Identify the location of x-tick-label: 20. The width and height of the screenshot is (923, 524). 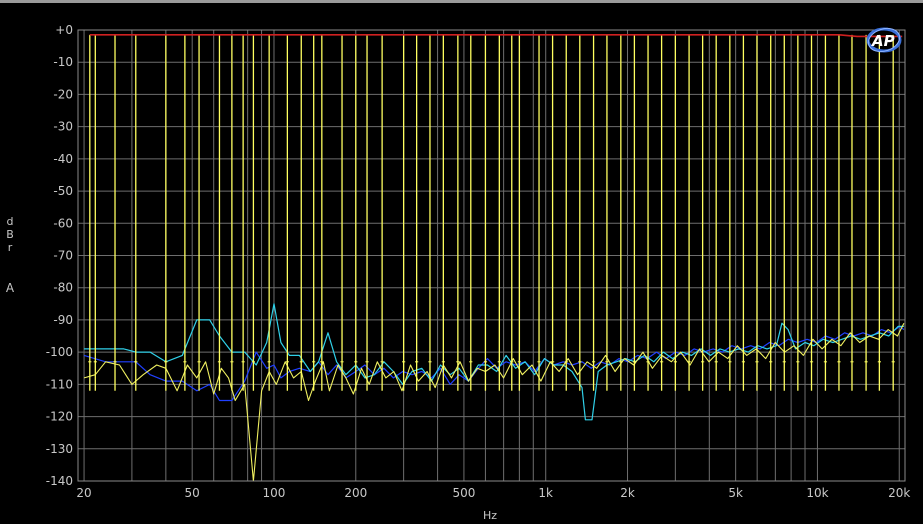
(83, 493).